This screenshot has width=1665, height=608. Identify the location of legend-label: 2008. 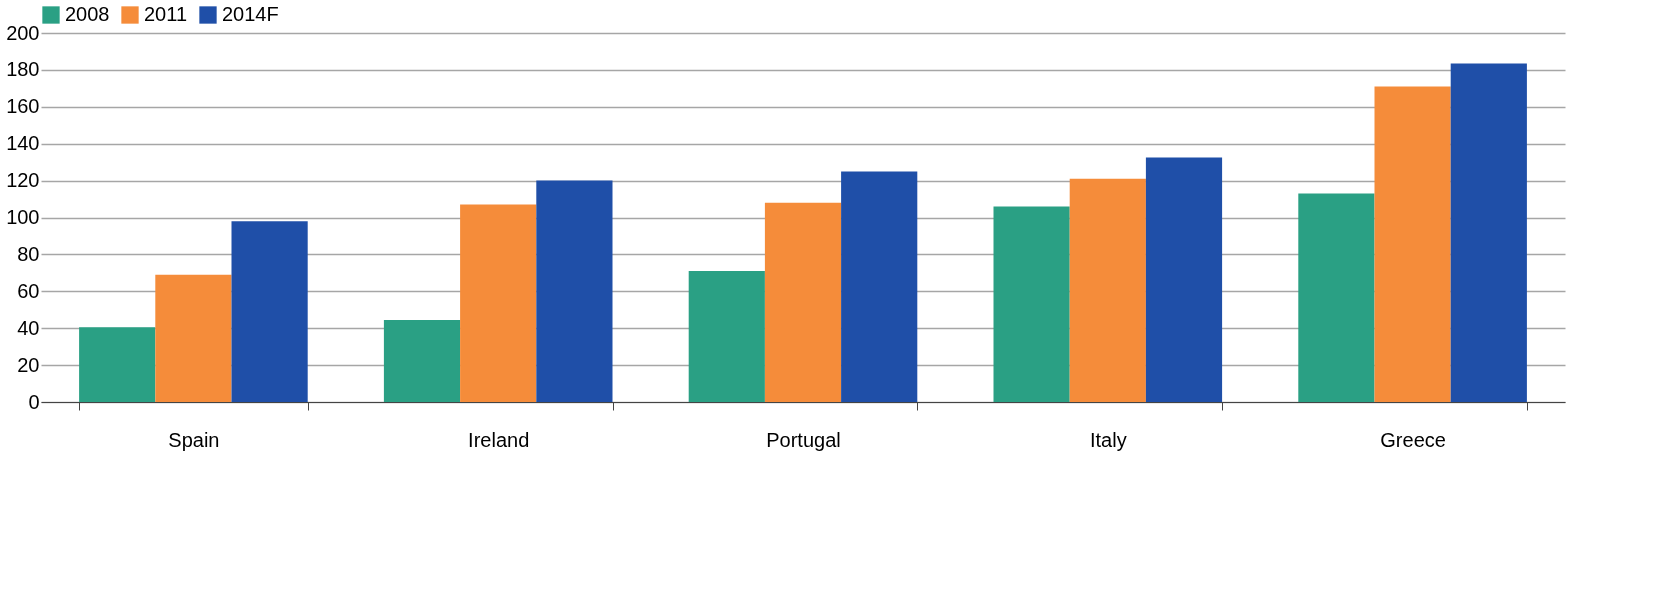
(87, 14).